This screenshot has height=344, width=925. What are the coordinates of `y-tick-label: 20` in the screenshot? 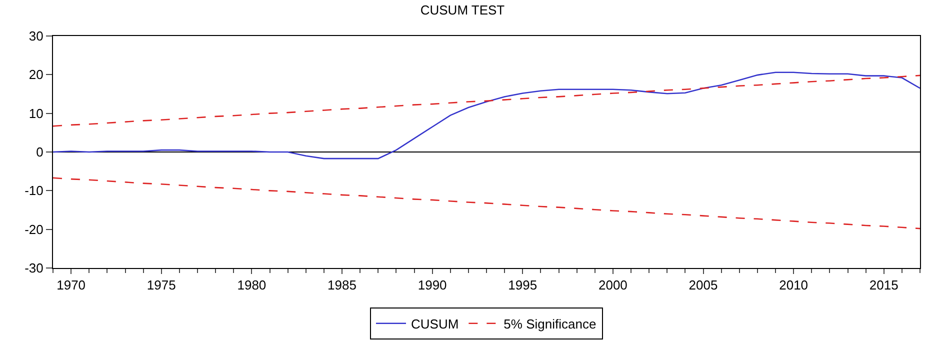 It's located at (36, 74).